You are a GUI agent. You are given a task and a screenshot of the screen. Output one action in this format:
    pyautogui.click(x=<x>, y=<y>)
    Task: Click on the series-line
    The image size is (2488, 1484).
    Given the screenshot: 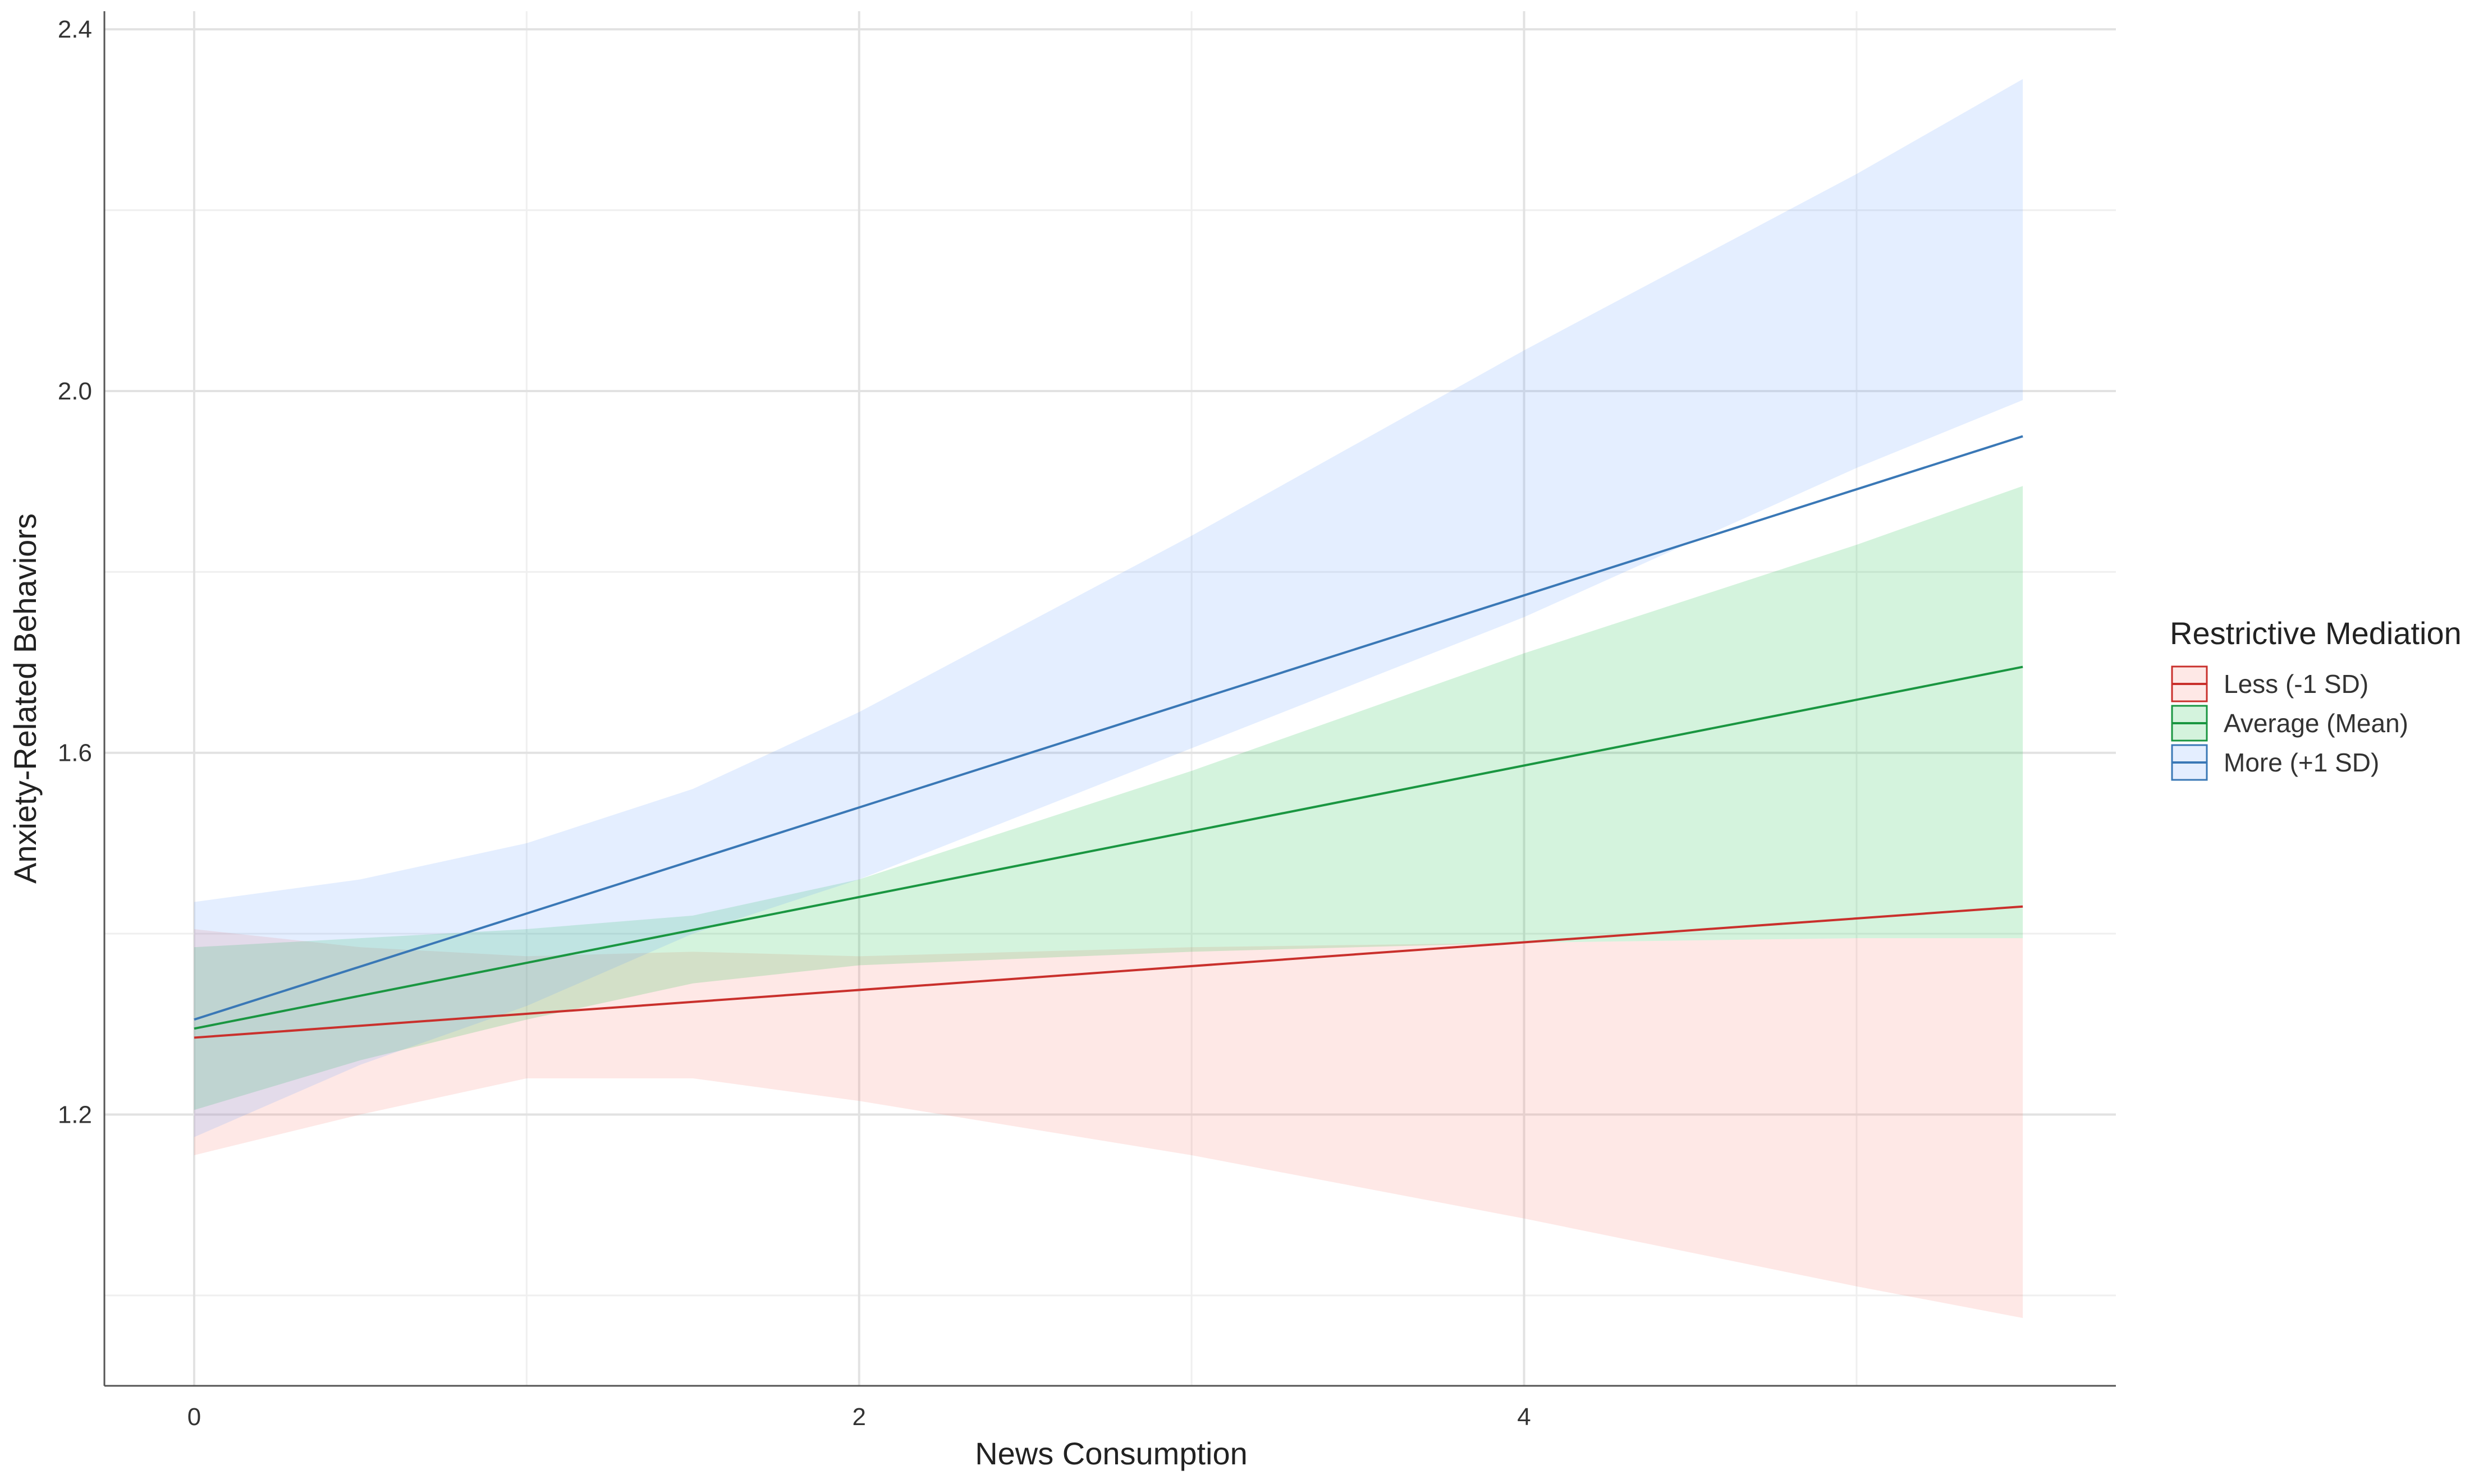 What is the action you would take?
    pyautogui.click(x=1109, y=972)
    